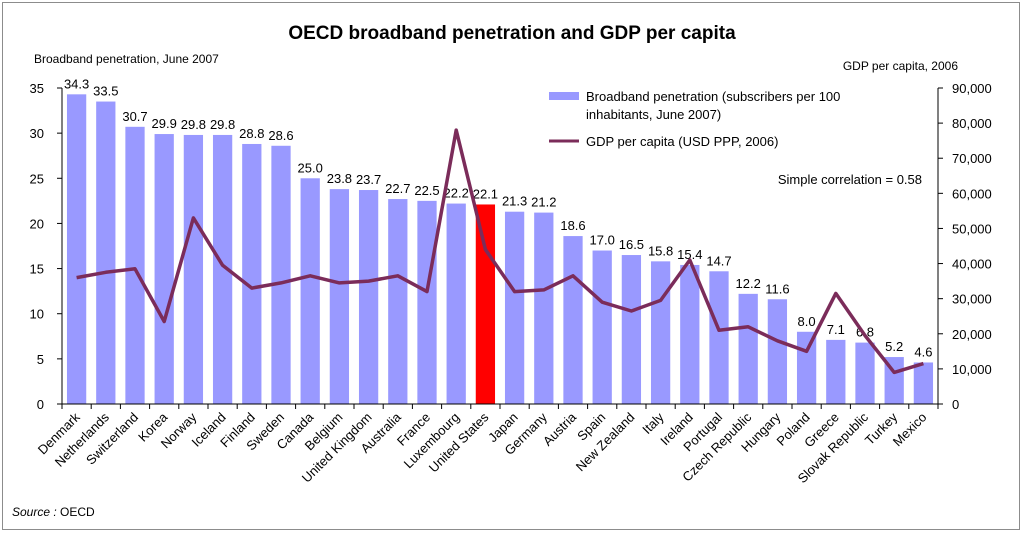  What do you see at coordinates (164, 123) in the screenshot?
I see `bar-data-label-3: 29.9` at bounding box center [164, 123].